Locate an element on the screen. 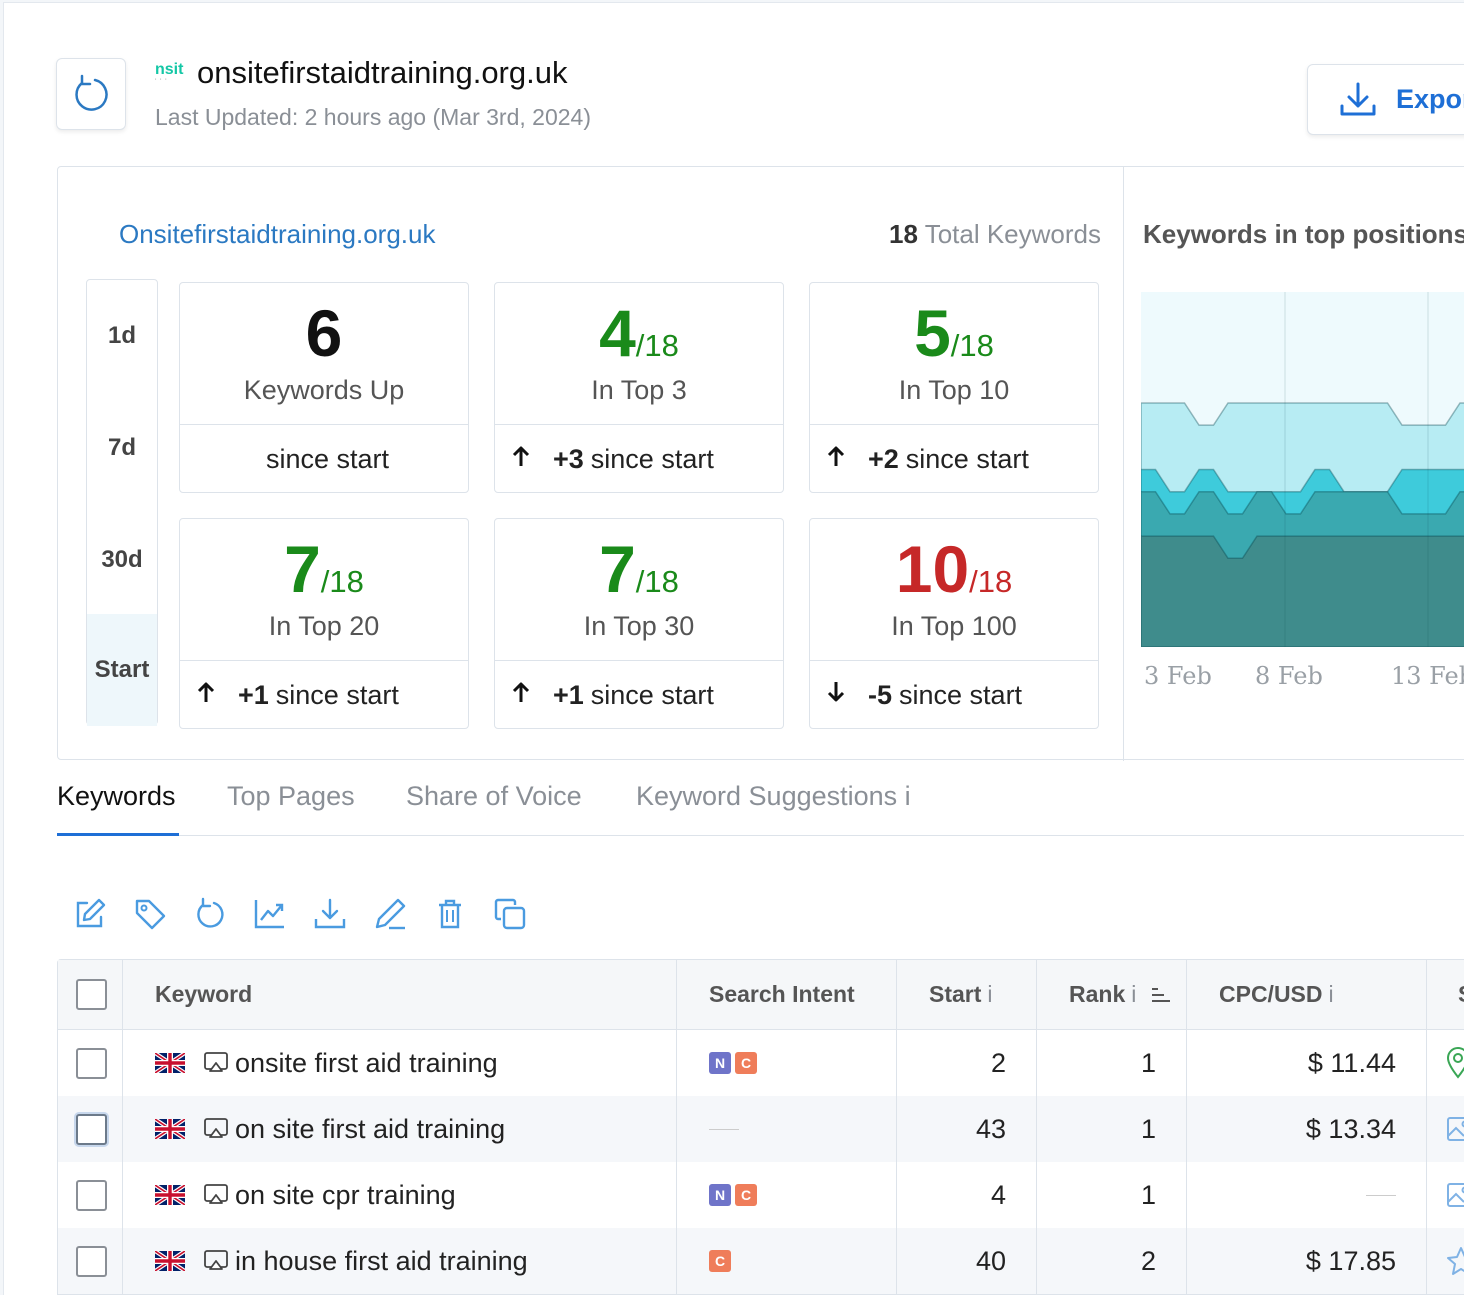 This screenshot has height=1295, width=1464. stat-of-total: /18 is located at coordinates (342, 581).